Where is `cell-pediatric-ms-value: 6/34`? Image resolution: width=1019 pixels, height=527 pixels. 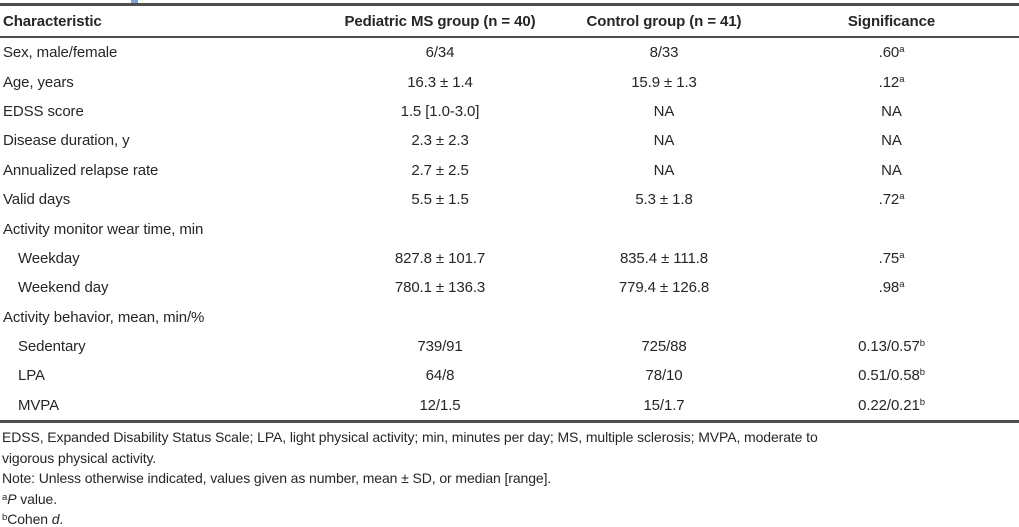
cell-pediatric-ms-value: 6/34 is located at coordinates (440, 53).